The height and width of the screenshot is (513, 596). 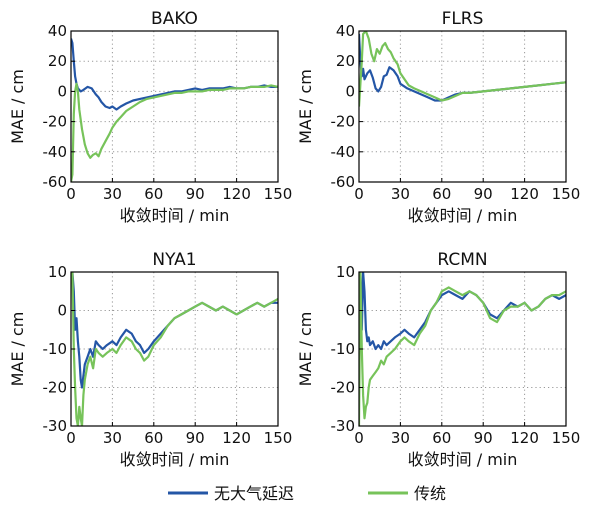 I want to click on legend-label-series-a: 无大气延迟, so click(x=254, y=493).